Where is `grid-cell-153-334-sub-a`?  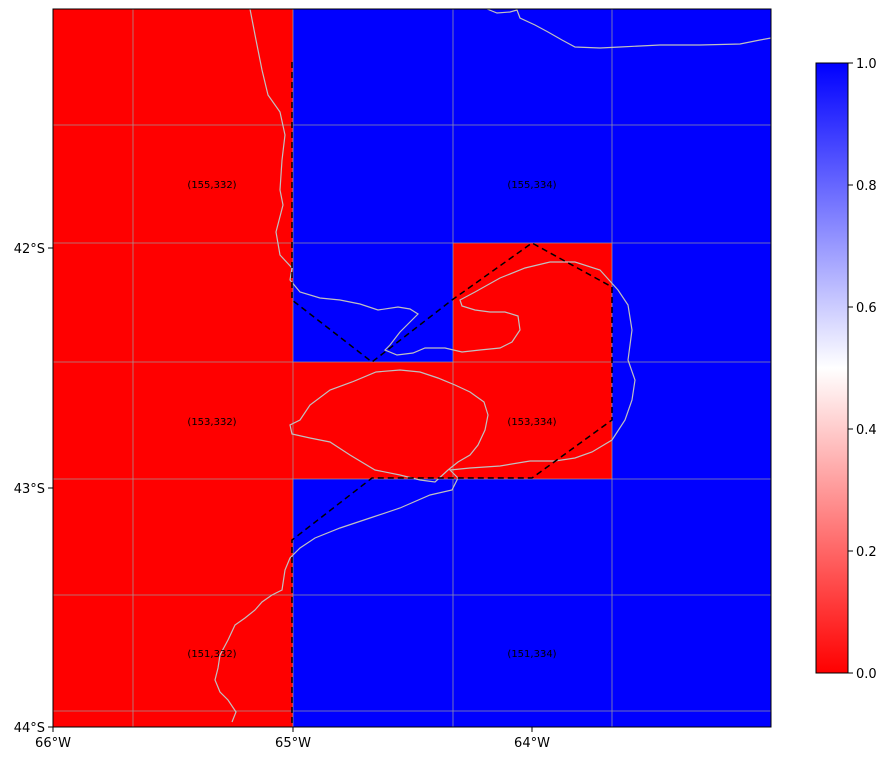
grid-cell-153-334-sub-a is located at coordinates (532, 302).